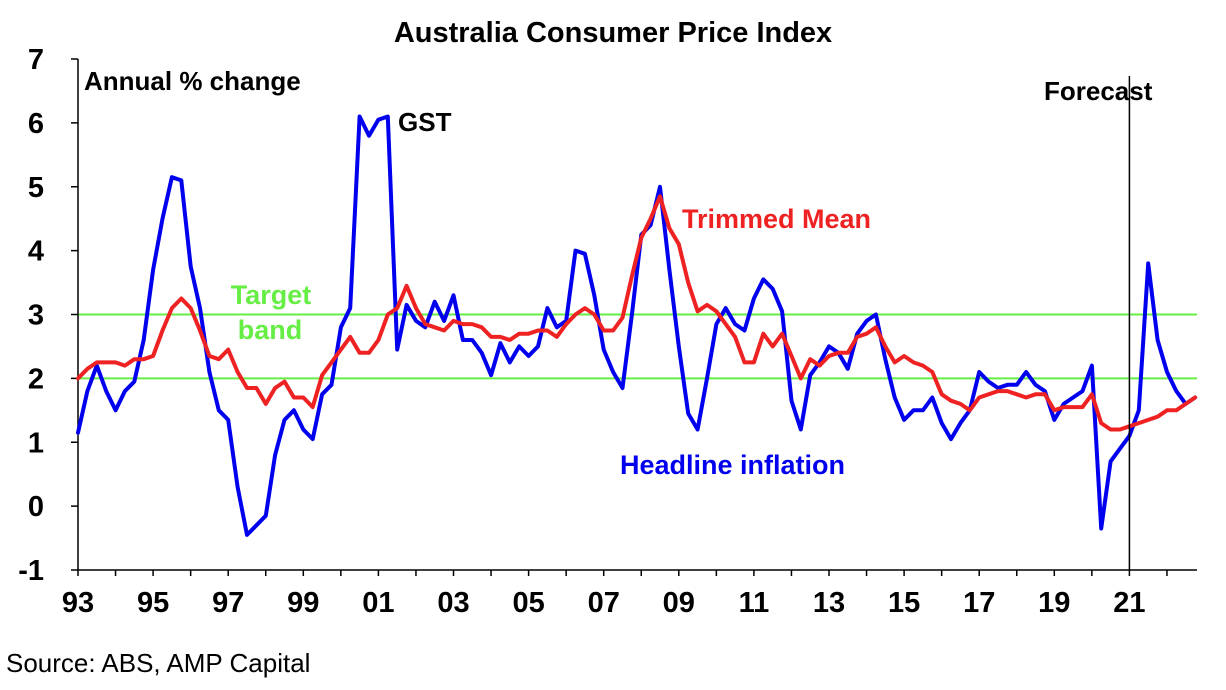 This screenshot has width=1226, height=690. I want to click on x-tick-label: 05, so click(528, 603).